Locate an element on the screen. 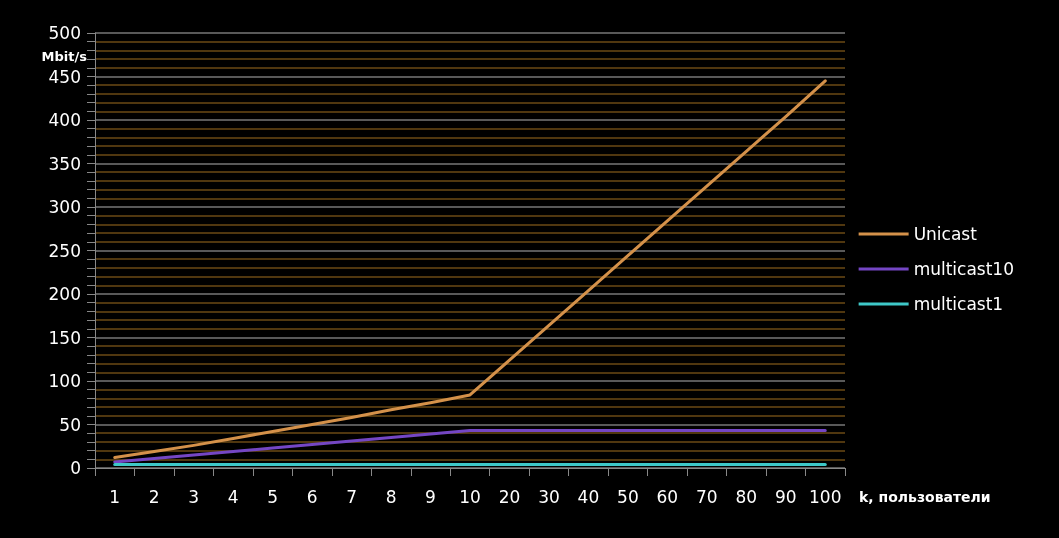  x-tick-label: 90 is located at coordinates (785, 496).